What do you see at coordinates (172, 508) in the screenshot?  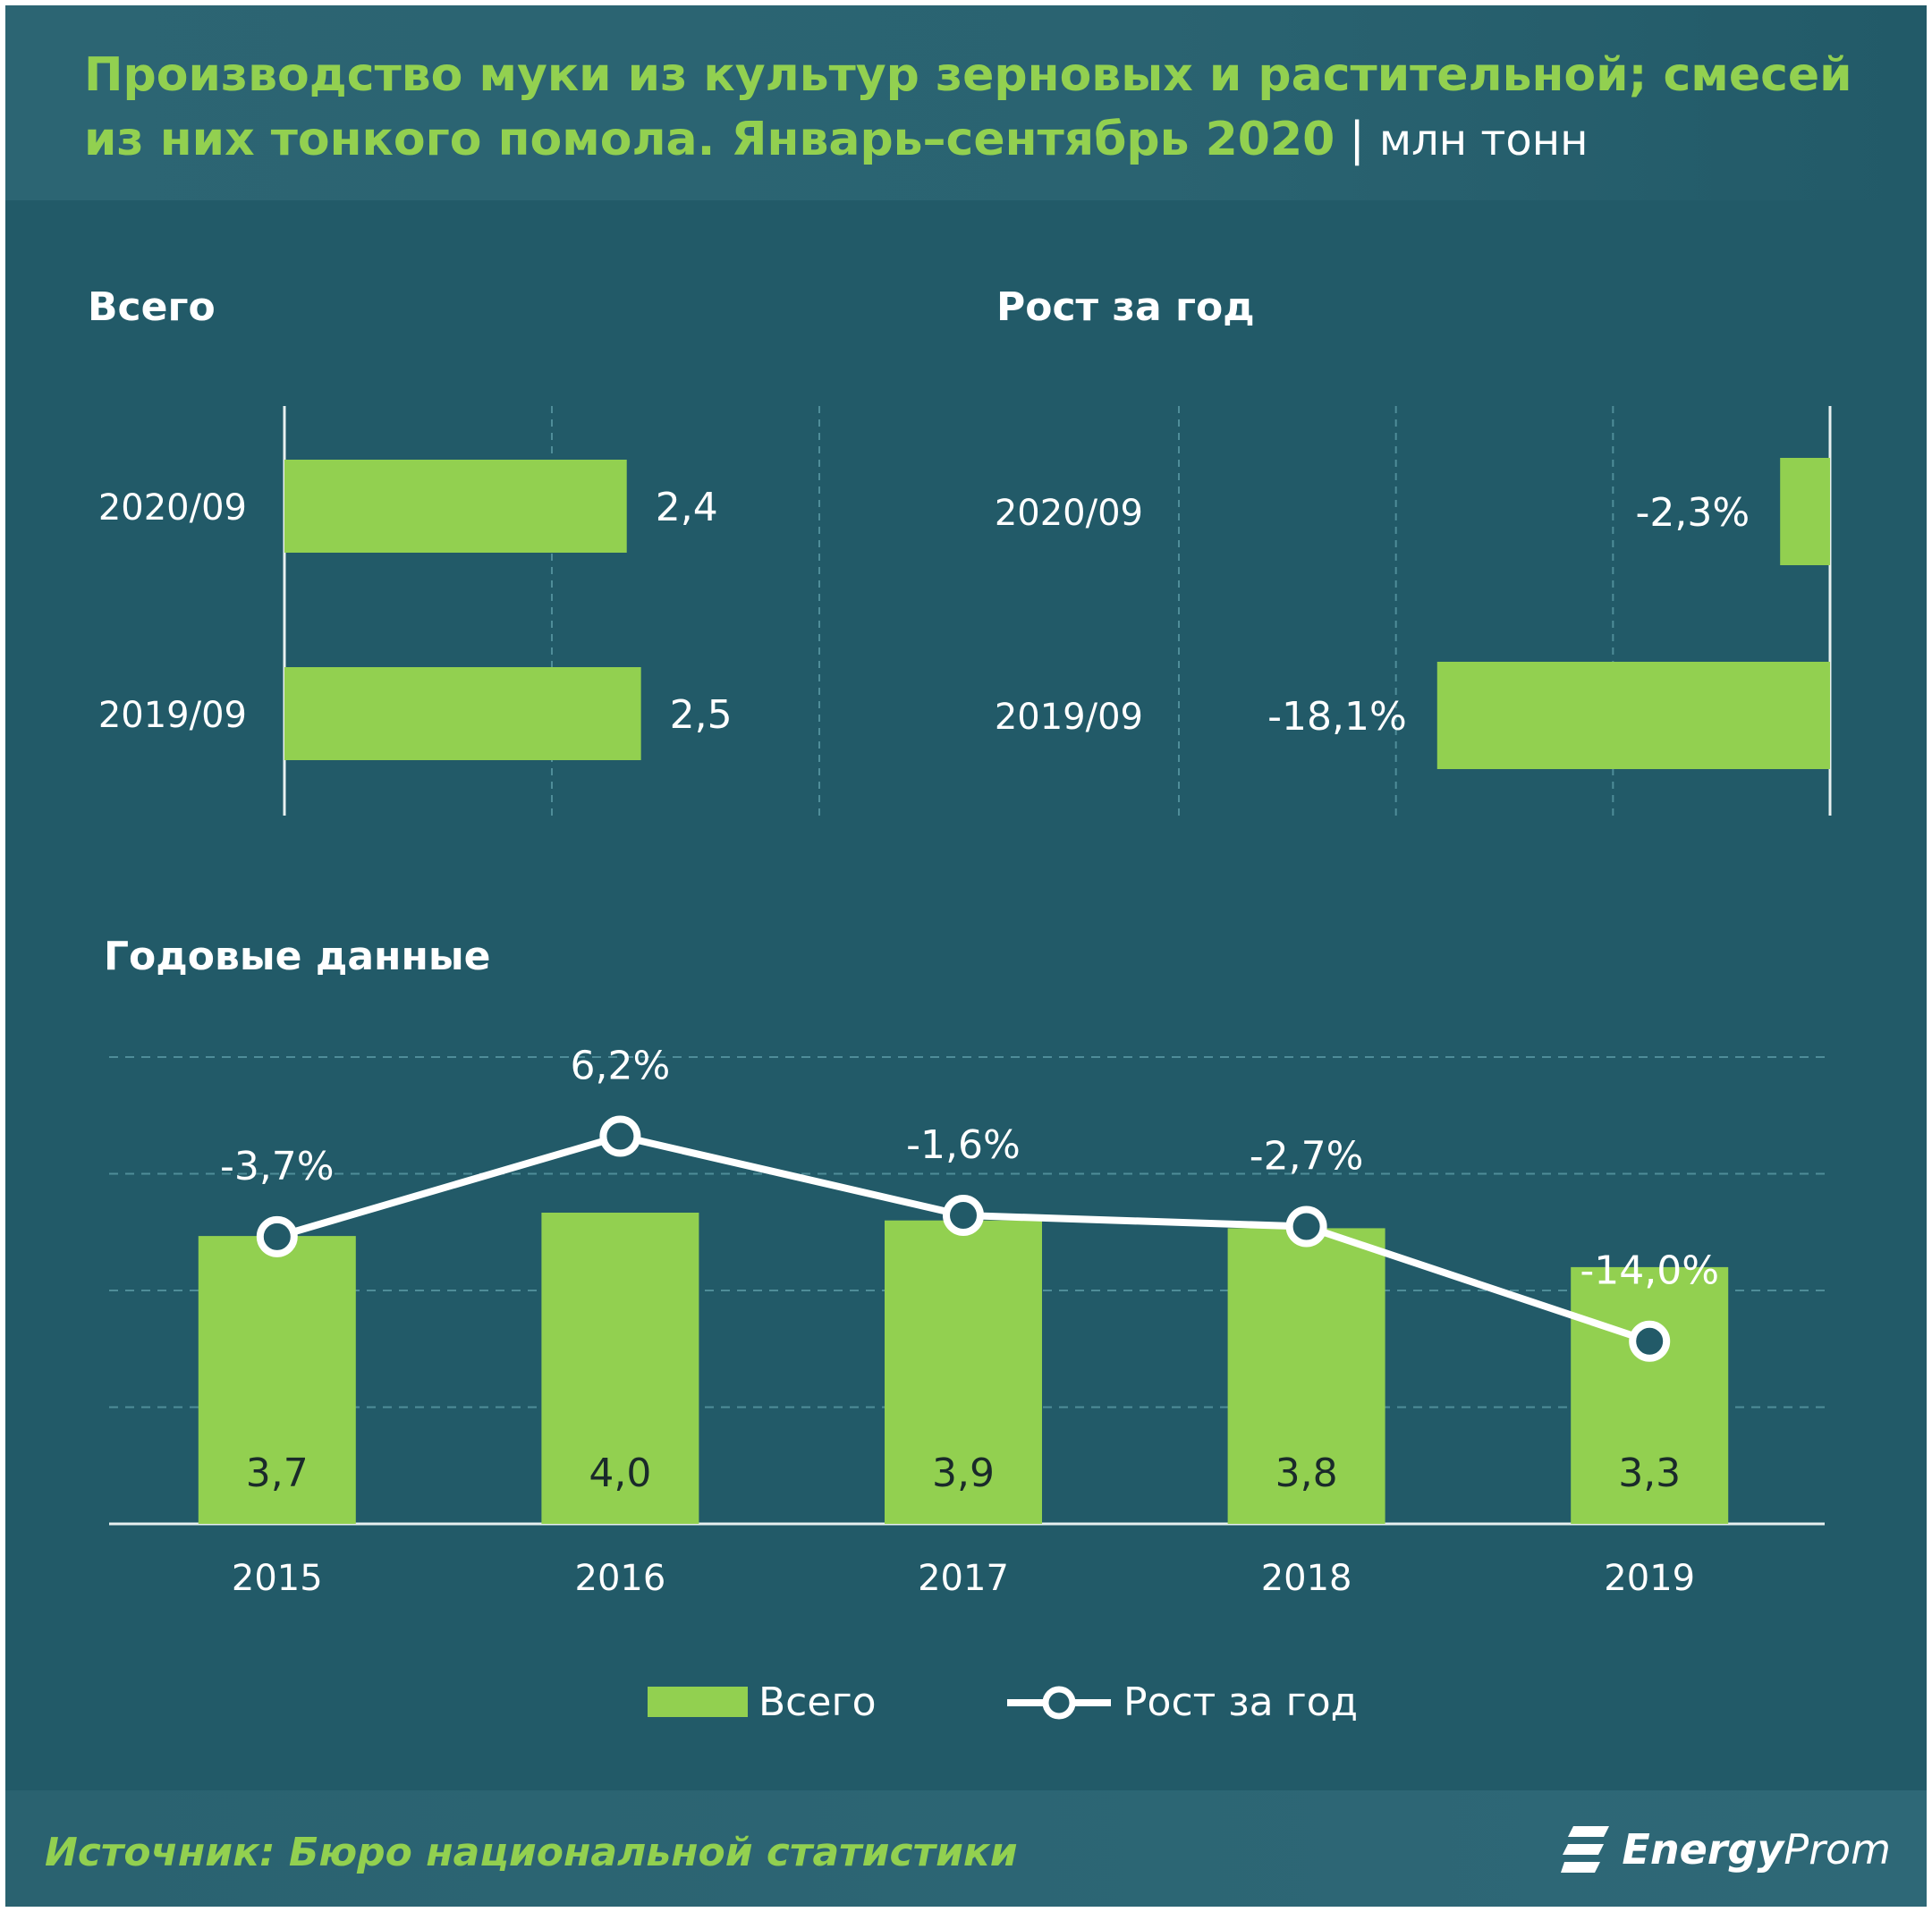 I see `total-category-label-0: 2020/09` at bounding box center [172, 508].